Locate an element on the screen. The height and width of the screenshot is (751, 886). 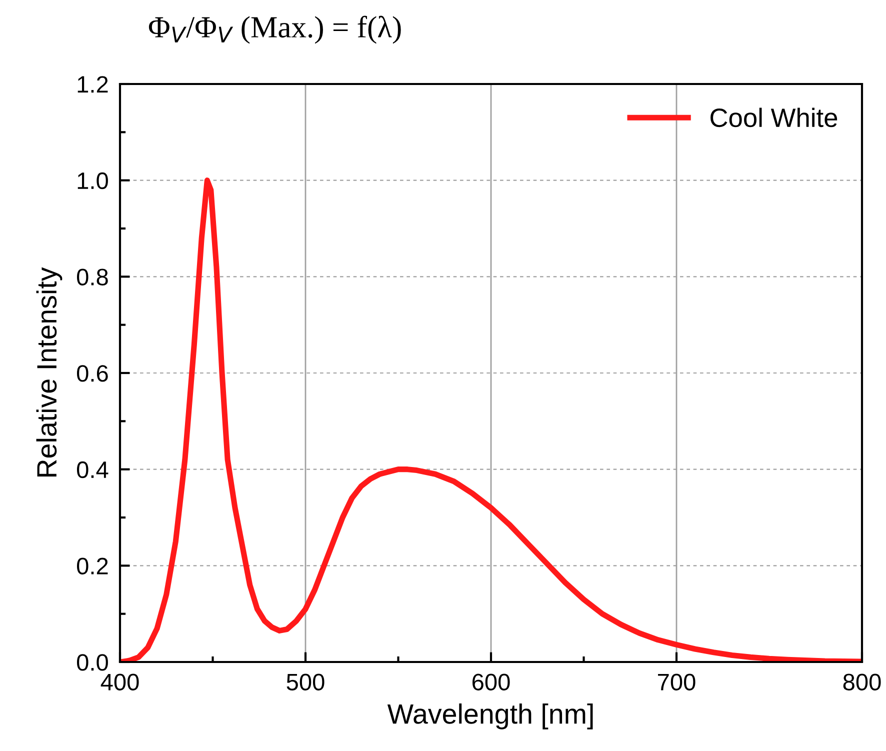
x-axis-title: Wavelength [nm] is located at coordinates (490, 716).